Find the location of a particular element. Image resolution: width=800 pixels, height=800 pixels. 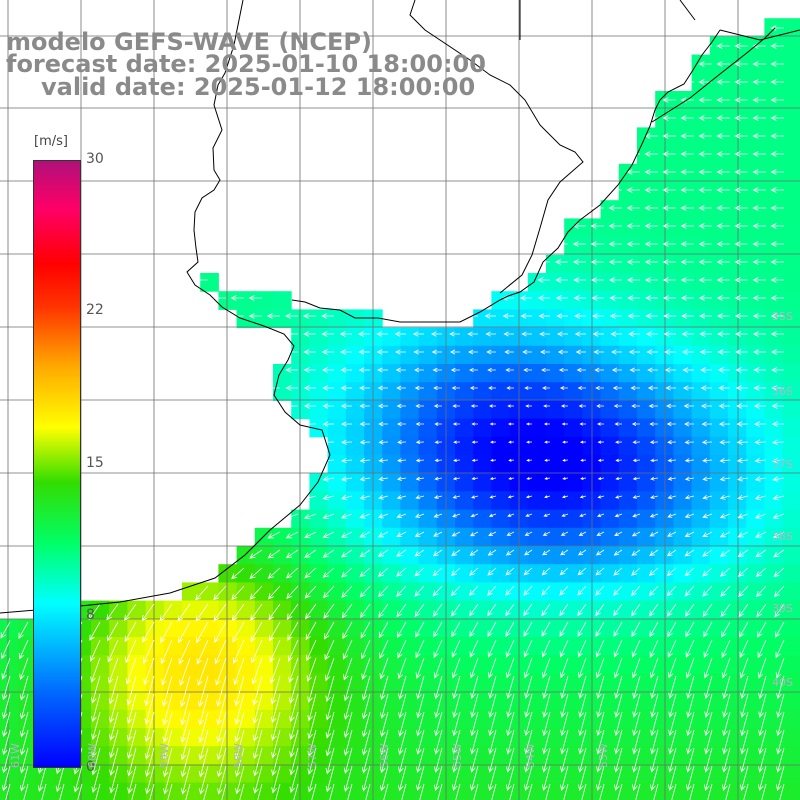

model-title: modelo GEFS-WAVE (NCEP) is located at coordinates (189, 42).